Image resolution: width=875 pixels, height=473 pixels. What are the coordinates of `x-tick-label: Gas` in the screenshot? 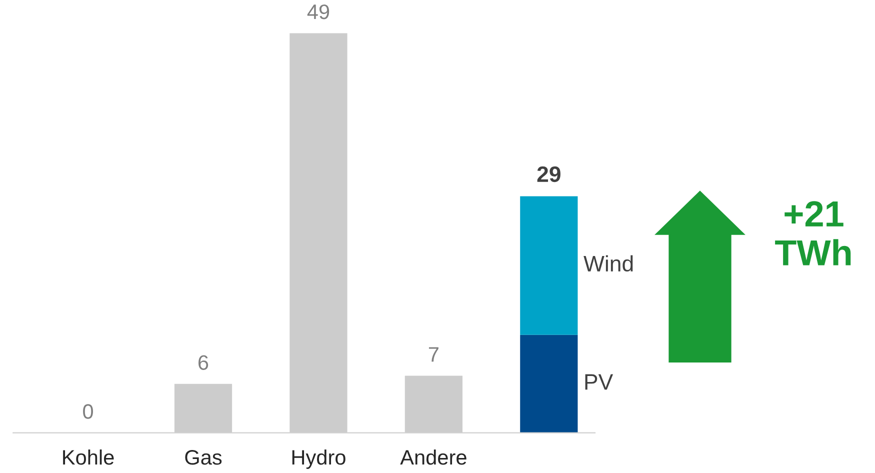 It's located at (203, 457).